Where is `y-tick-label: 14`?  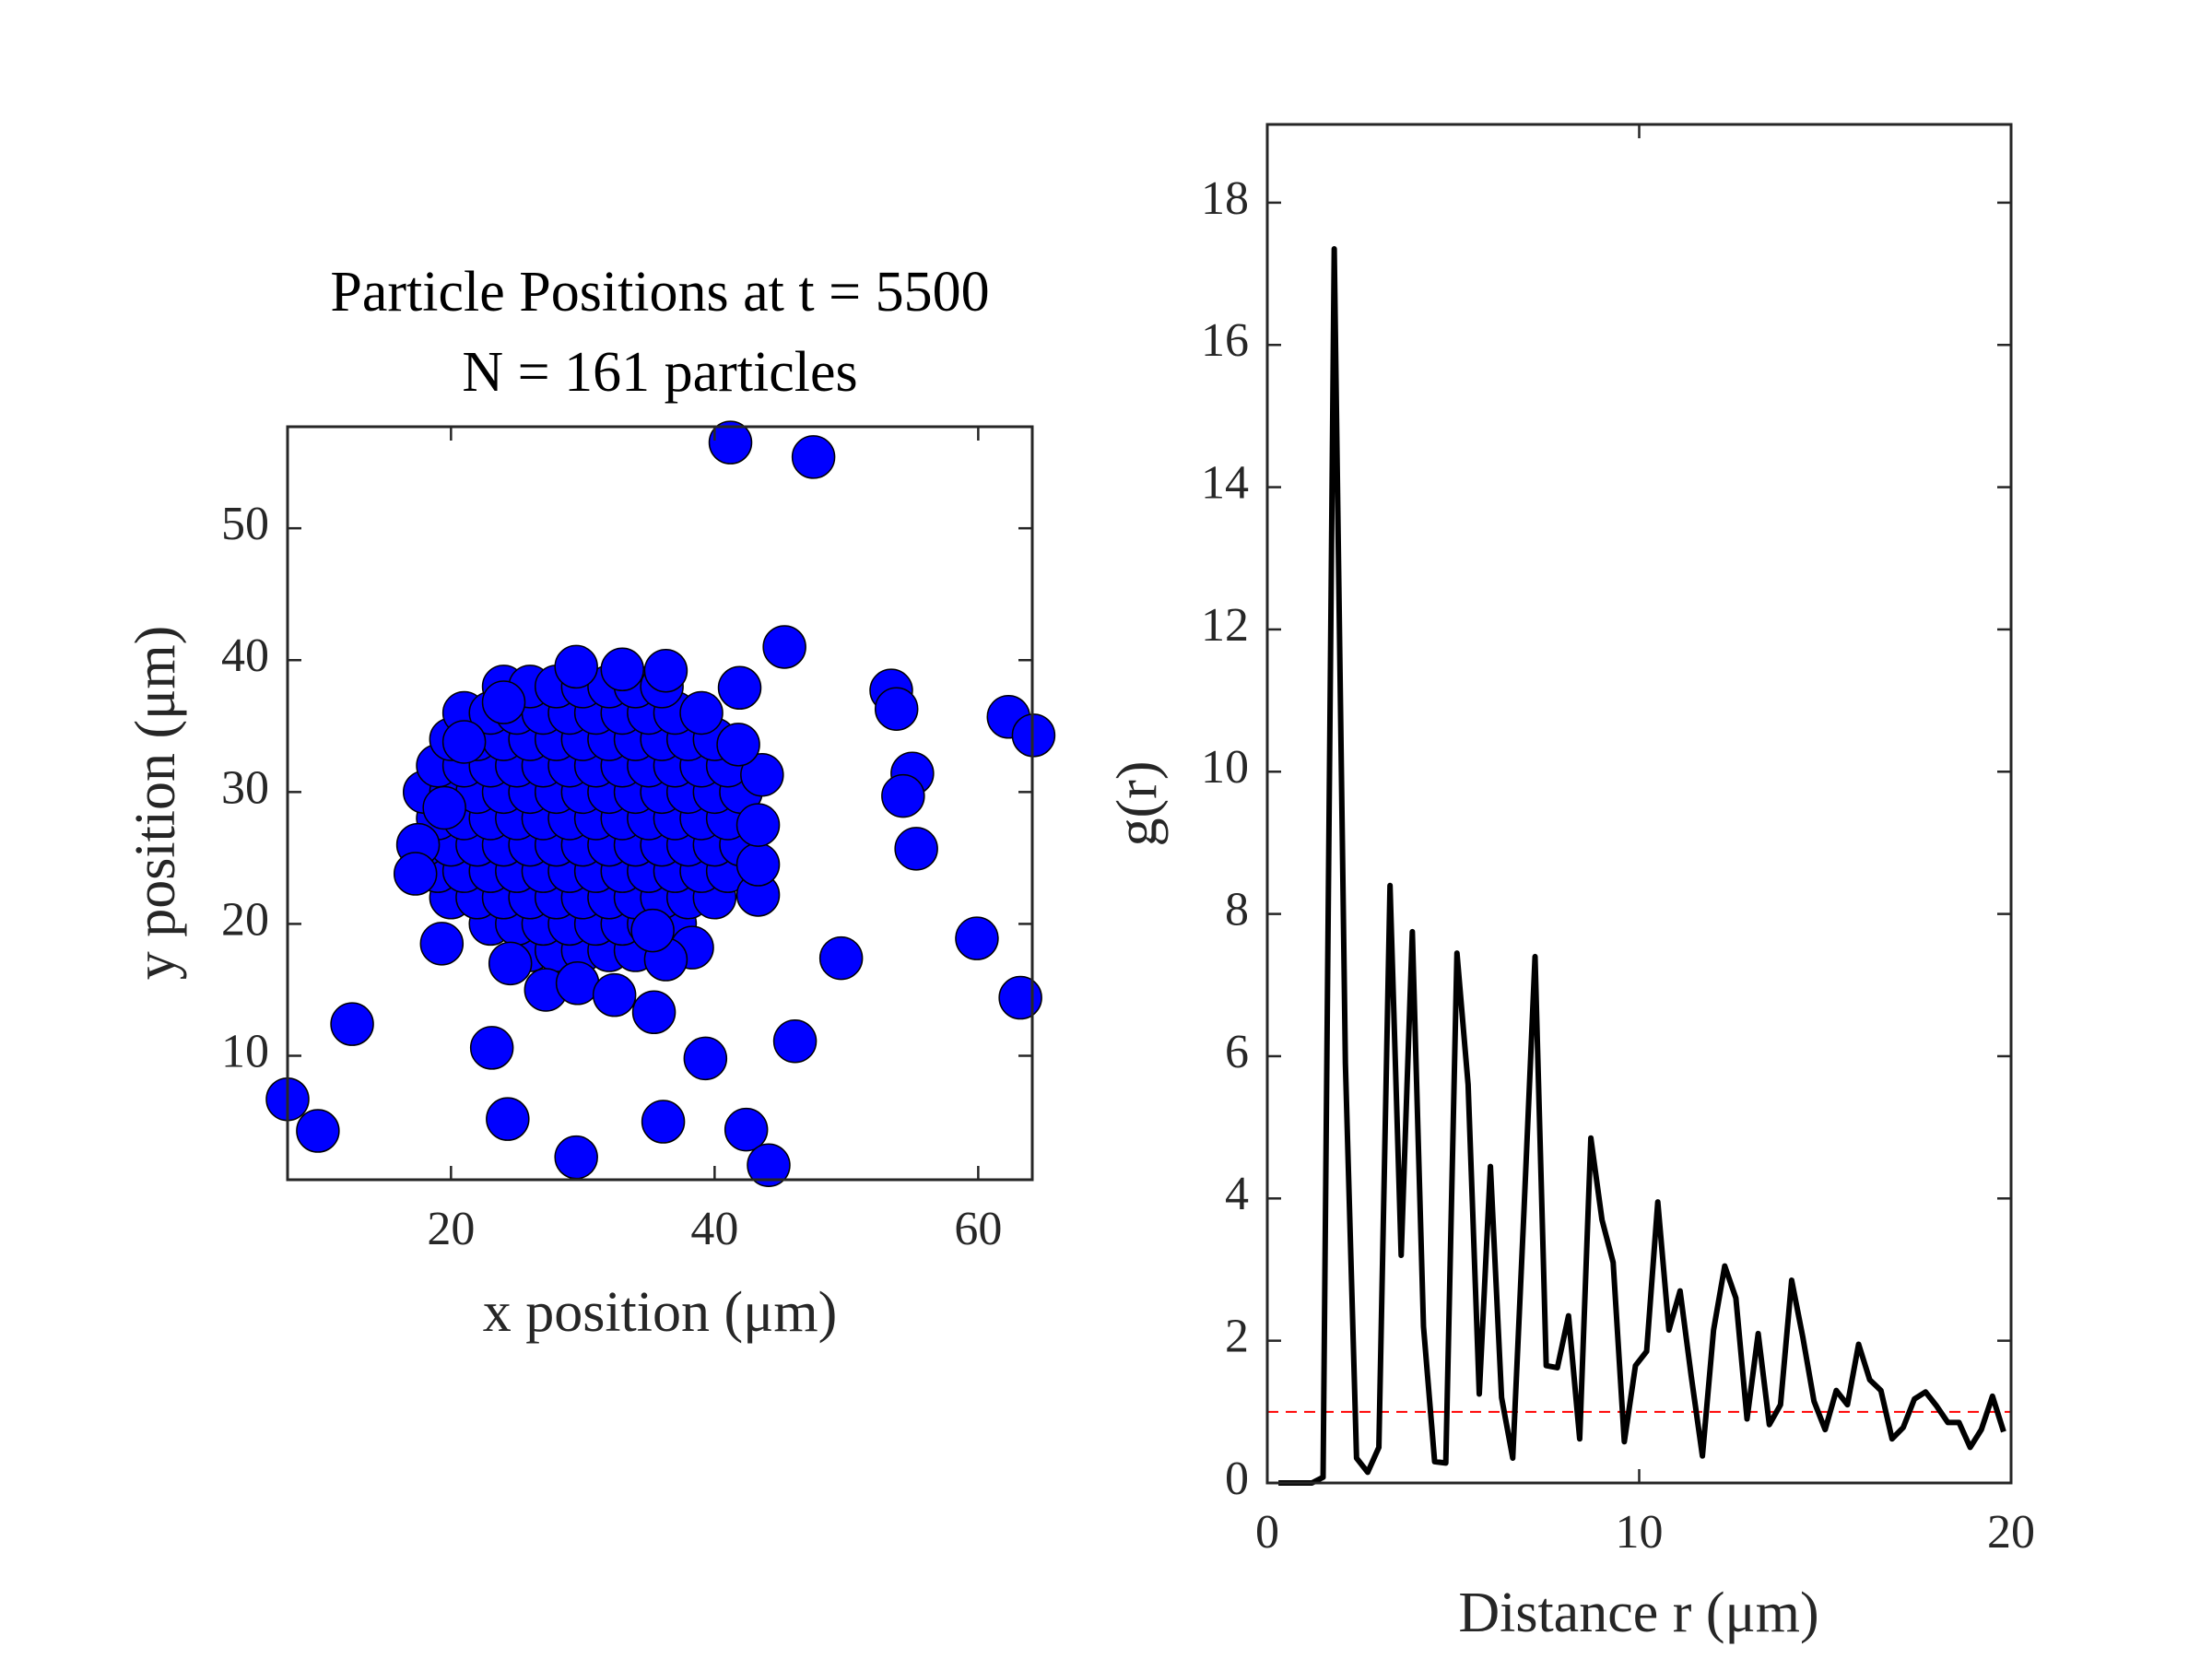
y-tick-label: 14 is located at coordinates (1225, 483).